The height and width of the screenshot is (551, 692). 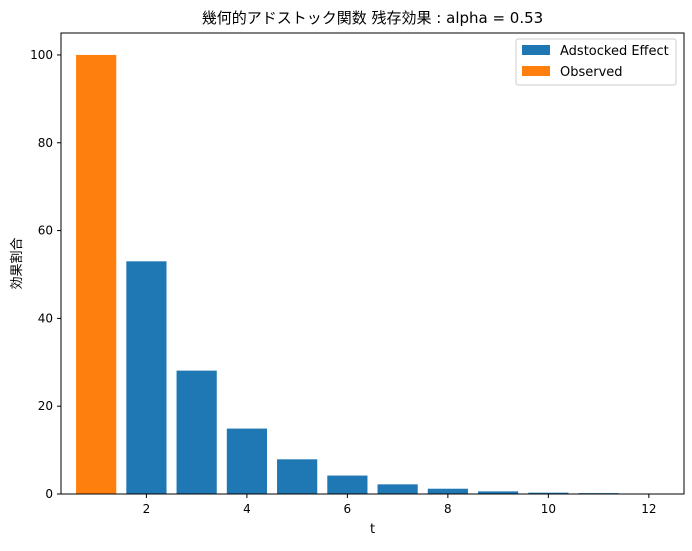 What do you see at coordinates (45, 406) in the screenshot?
I see `y-tick-label-20: 20` at bounding box center [45, 406].